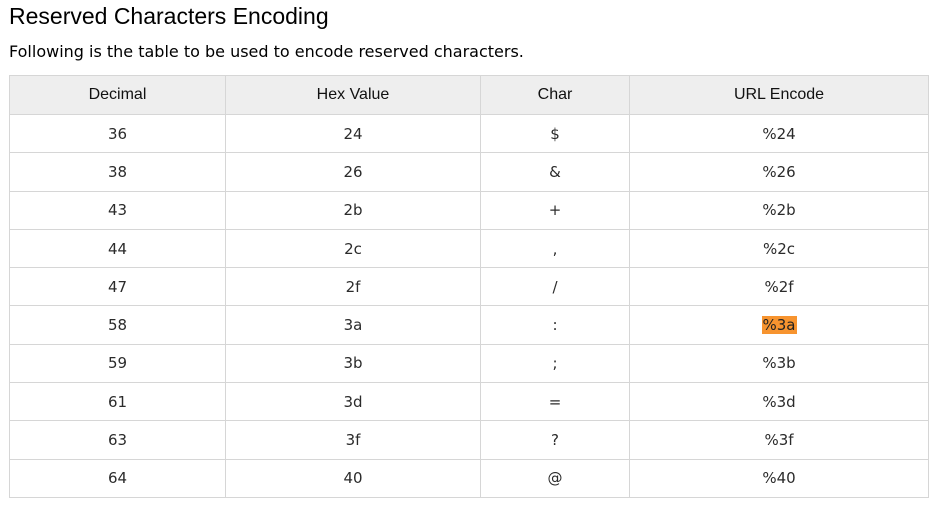 The height and width of the screenshot is (508, 936). What do you see at coordinates (555, 210) in the screenshot?
I see `cell-char: +` at bounding box center [555, 210].